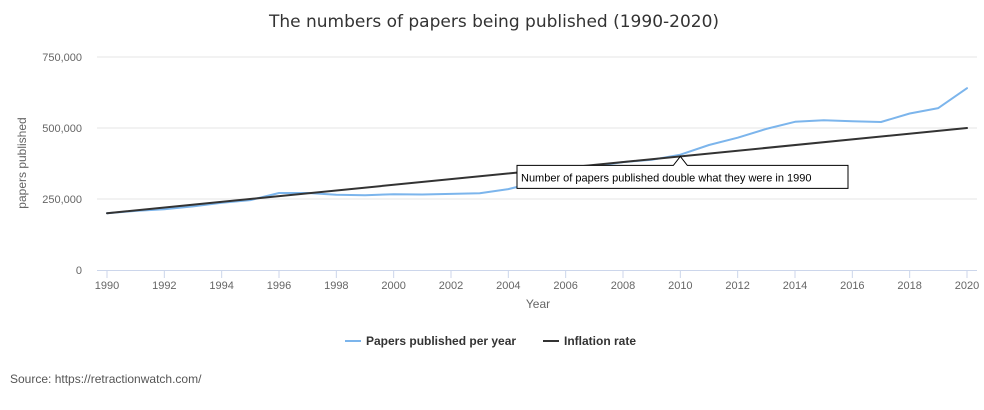  What do you see at coordinates (538, 304) in the screenshot?
I see `x-axis-title: Year` at bounding box center [538, 304].